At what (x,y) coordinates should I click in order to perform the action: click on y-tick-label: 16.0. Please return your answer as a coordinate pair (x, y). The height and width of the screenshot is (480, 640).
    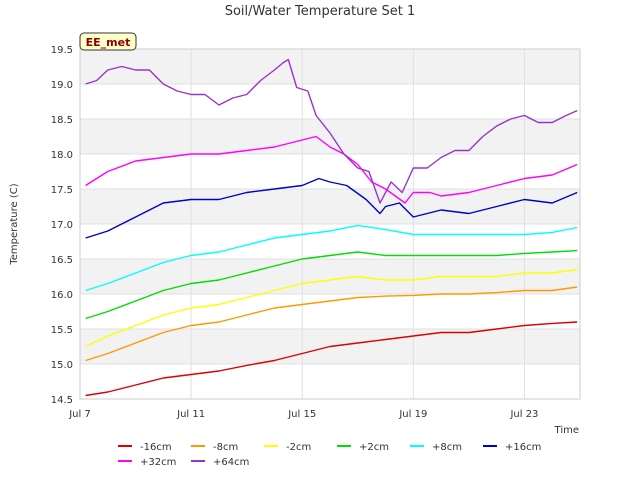
    Looking at the image, I should click on (62, 295).